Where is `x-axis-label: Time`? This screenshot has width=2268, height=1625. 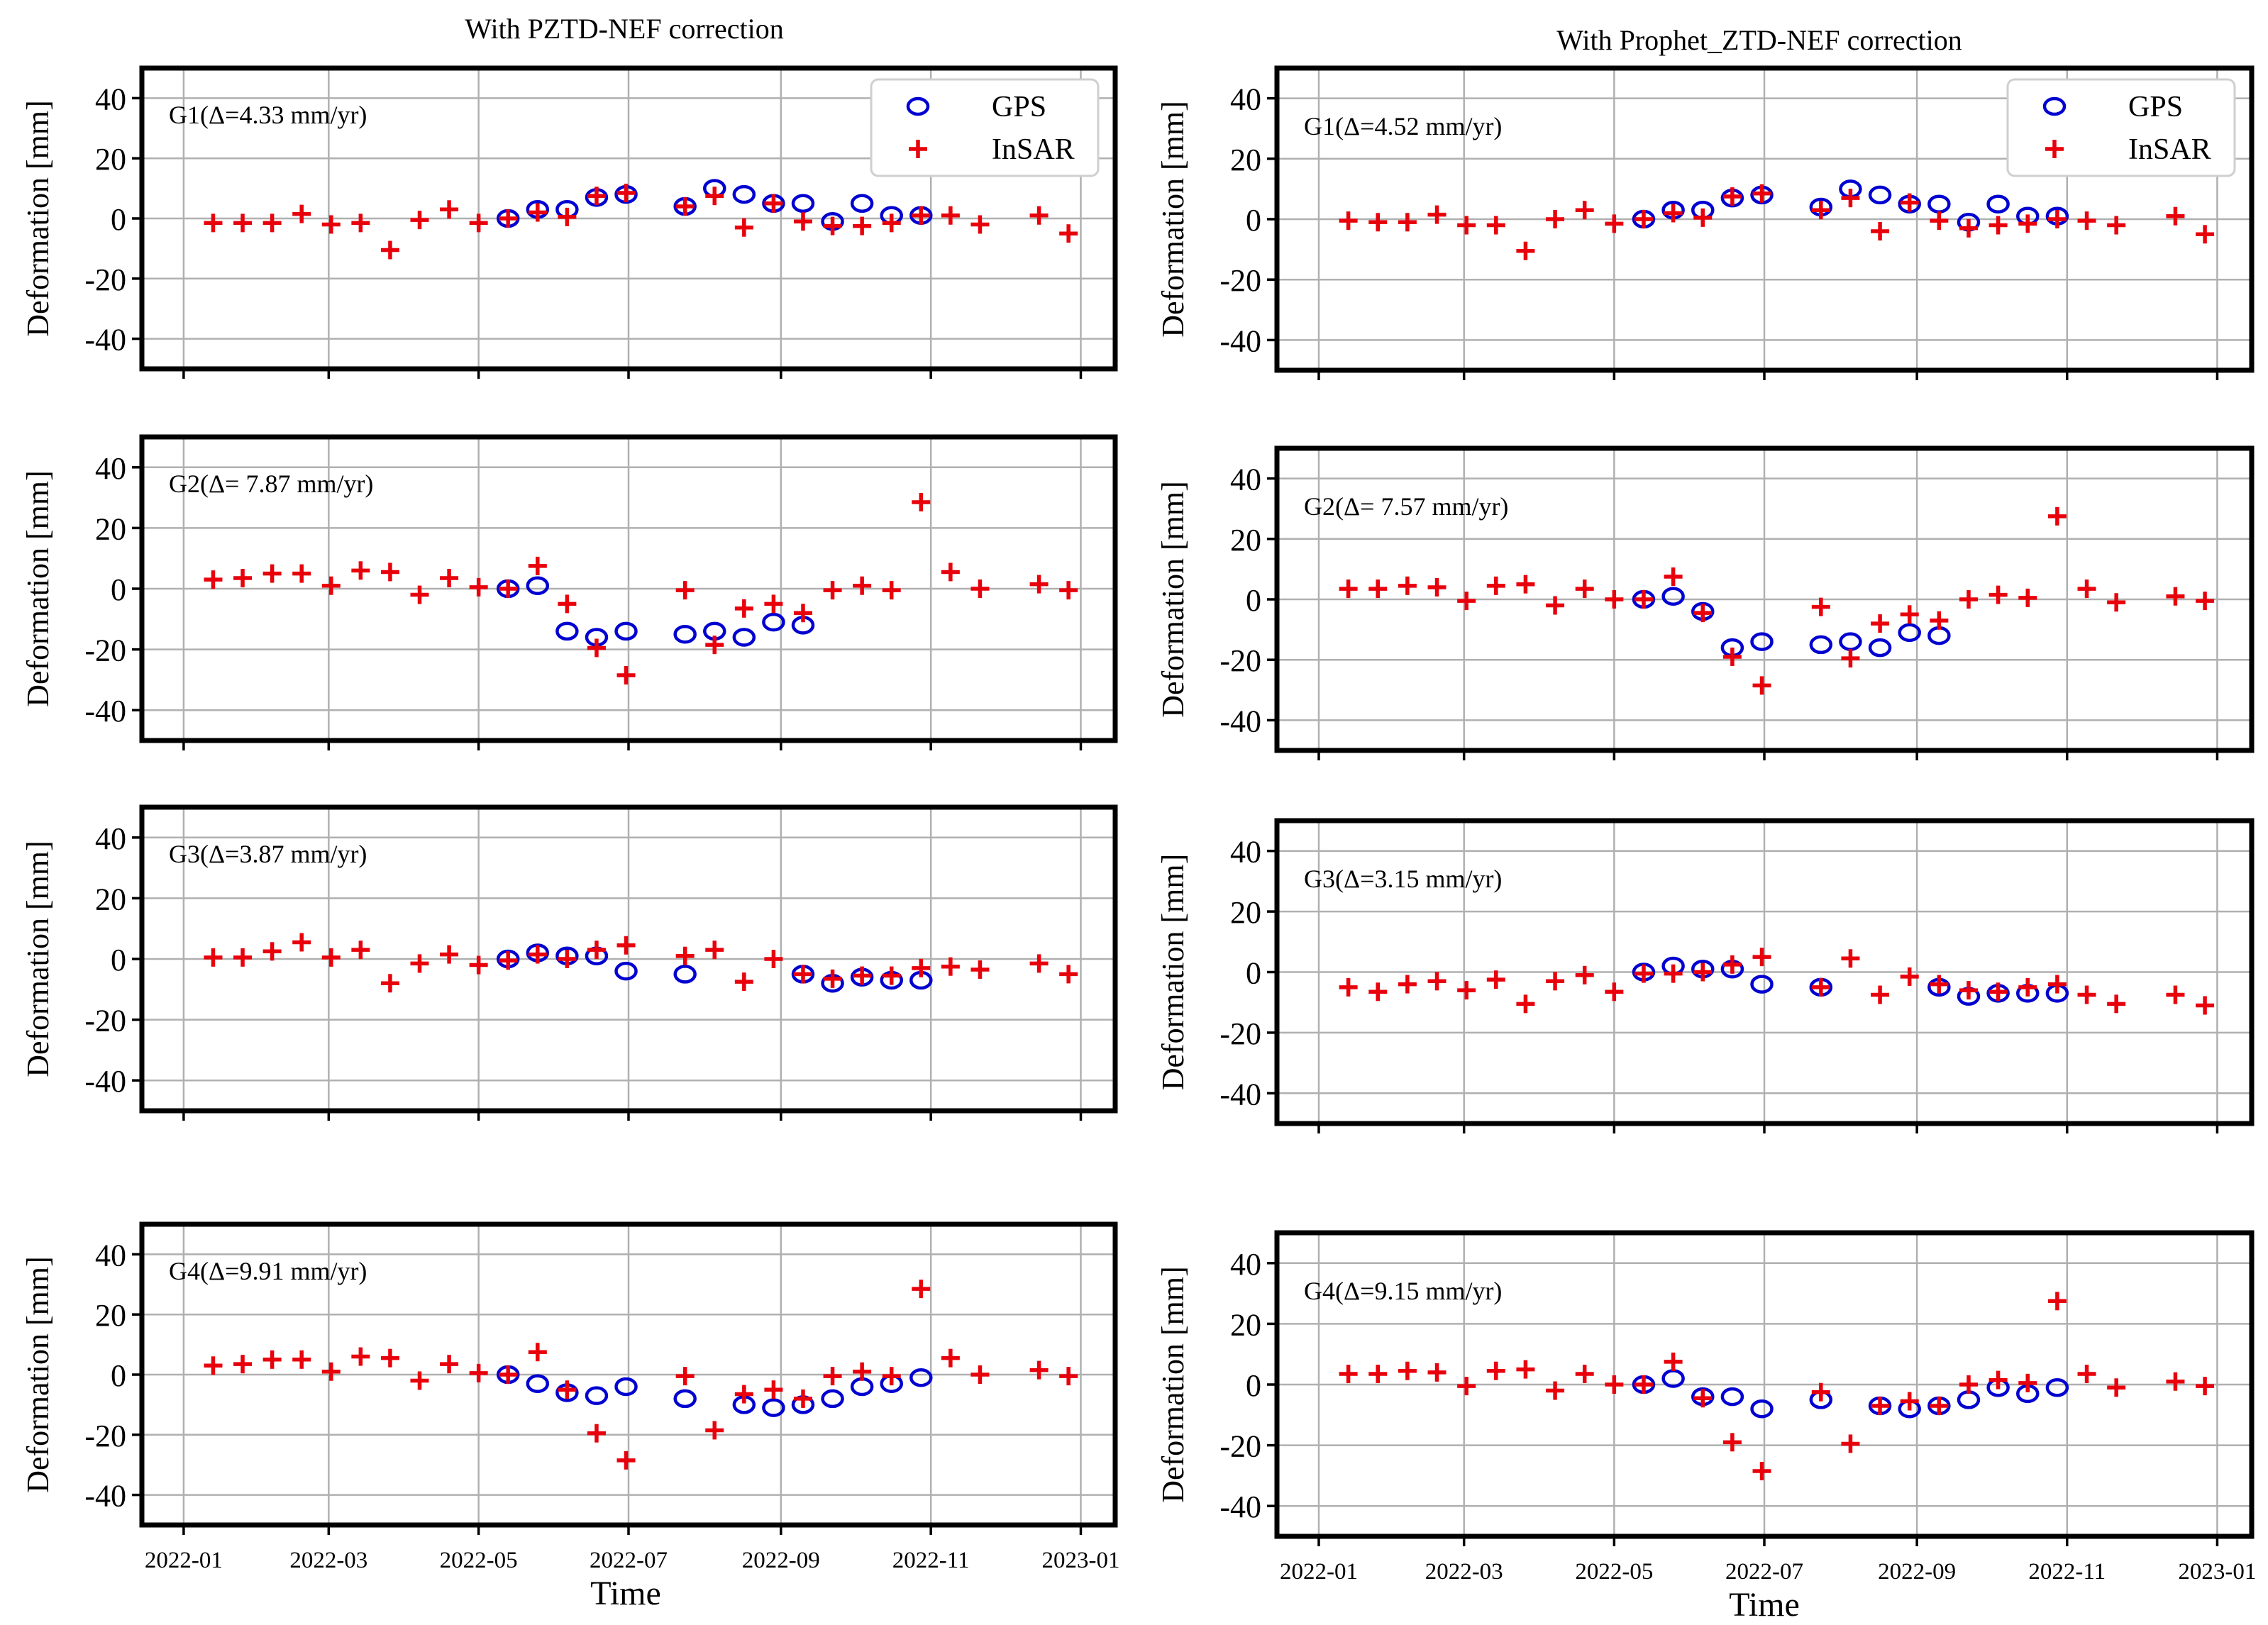 x-axis-label: Time is located at coordinates (1764, 1605).